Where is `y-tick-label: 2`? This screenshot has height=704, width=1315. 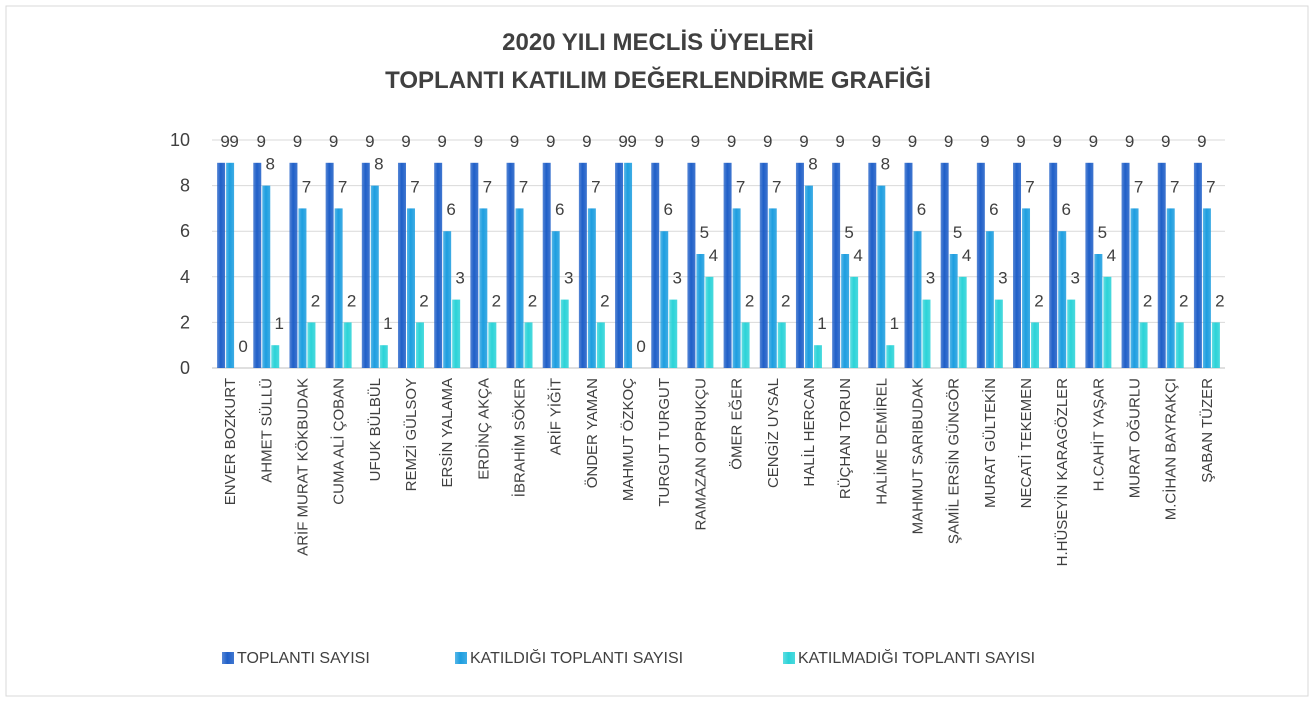 y-tick-label: 2 is located at coordinates (185, 322).